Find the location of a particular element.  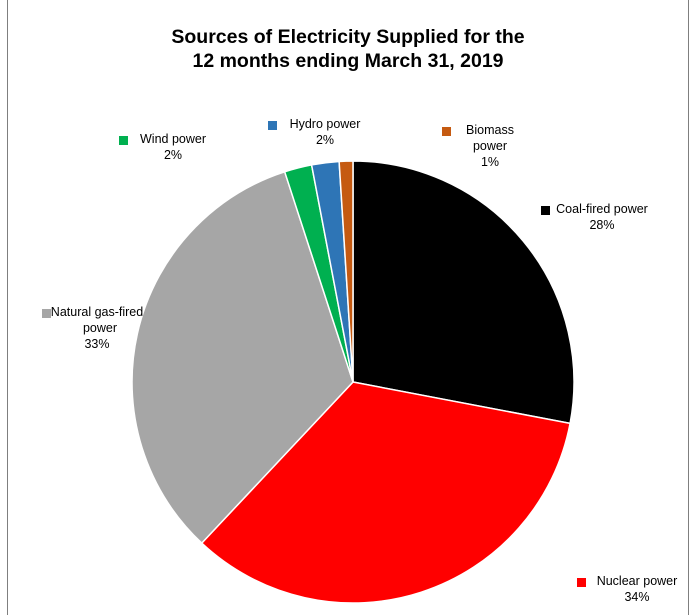

data-label-natural-gas-fired-power: Natural gas-fired power 33% is located at coordinates (92, 328).